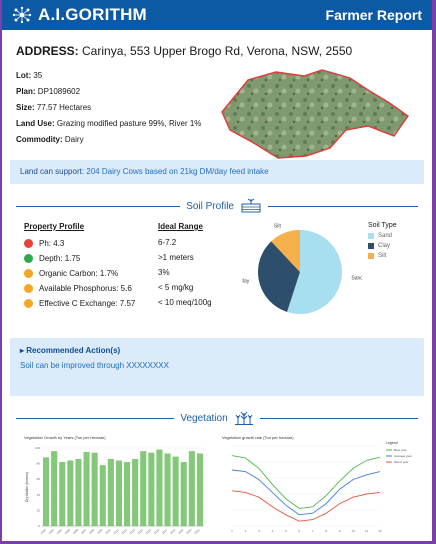  What do you see at coordinates (54, 226) in the screenshot?
I see `col-property-profile: Property Profile` at bounding box center [54, 226].